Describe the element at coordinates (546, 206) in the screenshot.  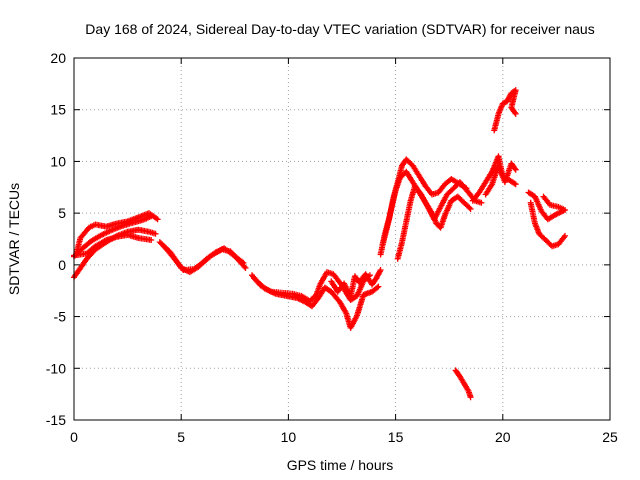
I see `series-track-p` at that location.